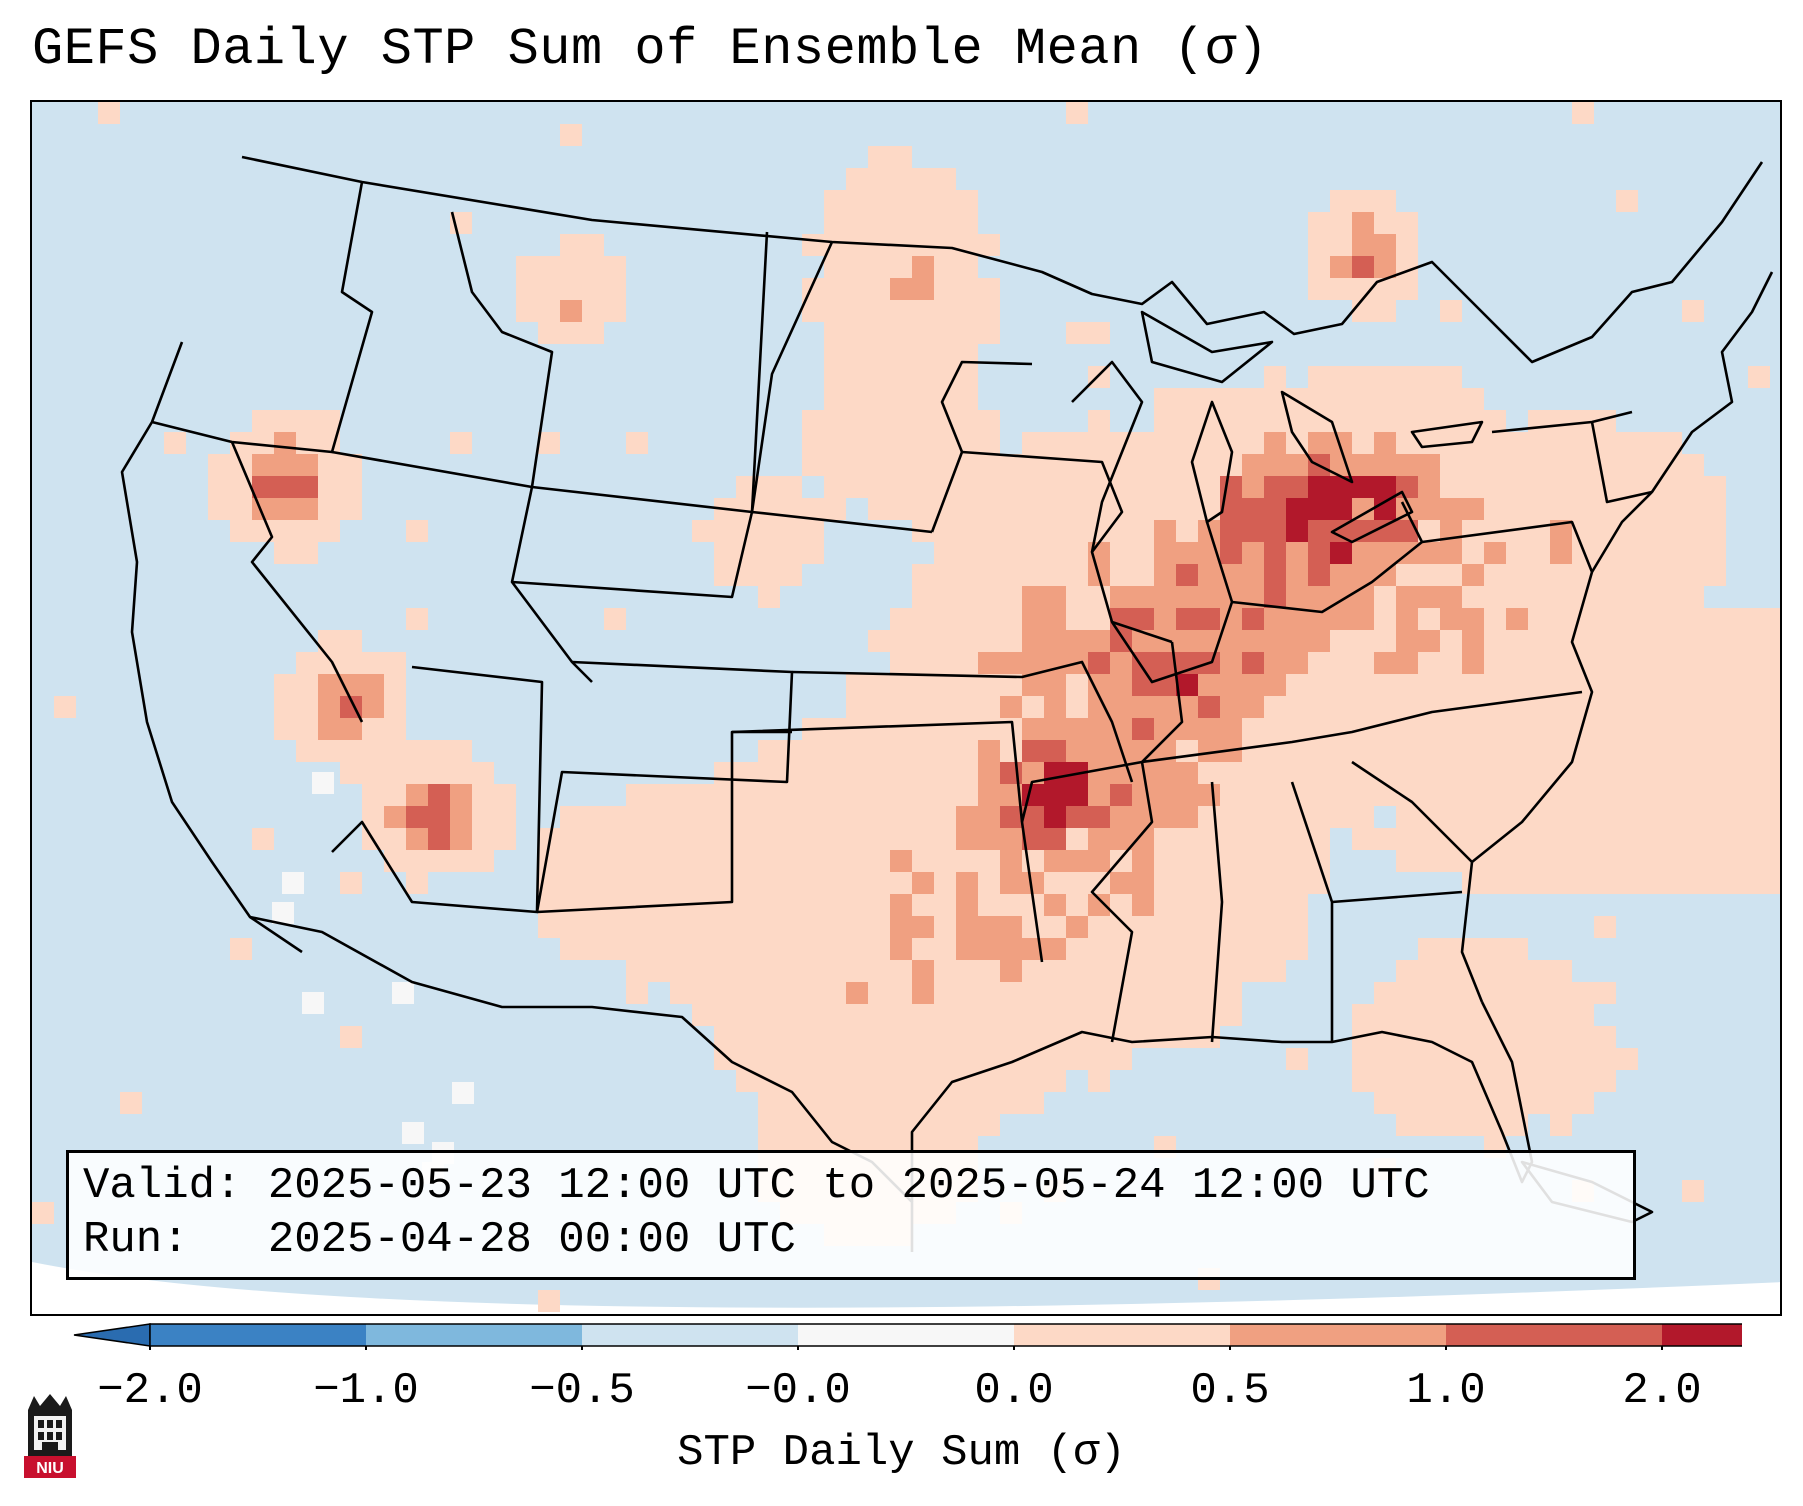 This screenshot has height=1506, width=1803. I want to click on university-tower-icon, so click(50, 1425).